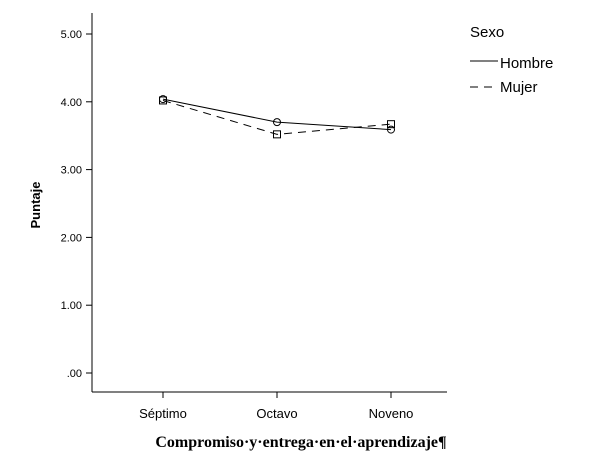 The height and width of the screenshot is (468, 598). I want to click on x-axis-ticks: Séptimo Octavo Noveno, so click(276, 406).